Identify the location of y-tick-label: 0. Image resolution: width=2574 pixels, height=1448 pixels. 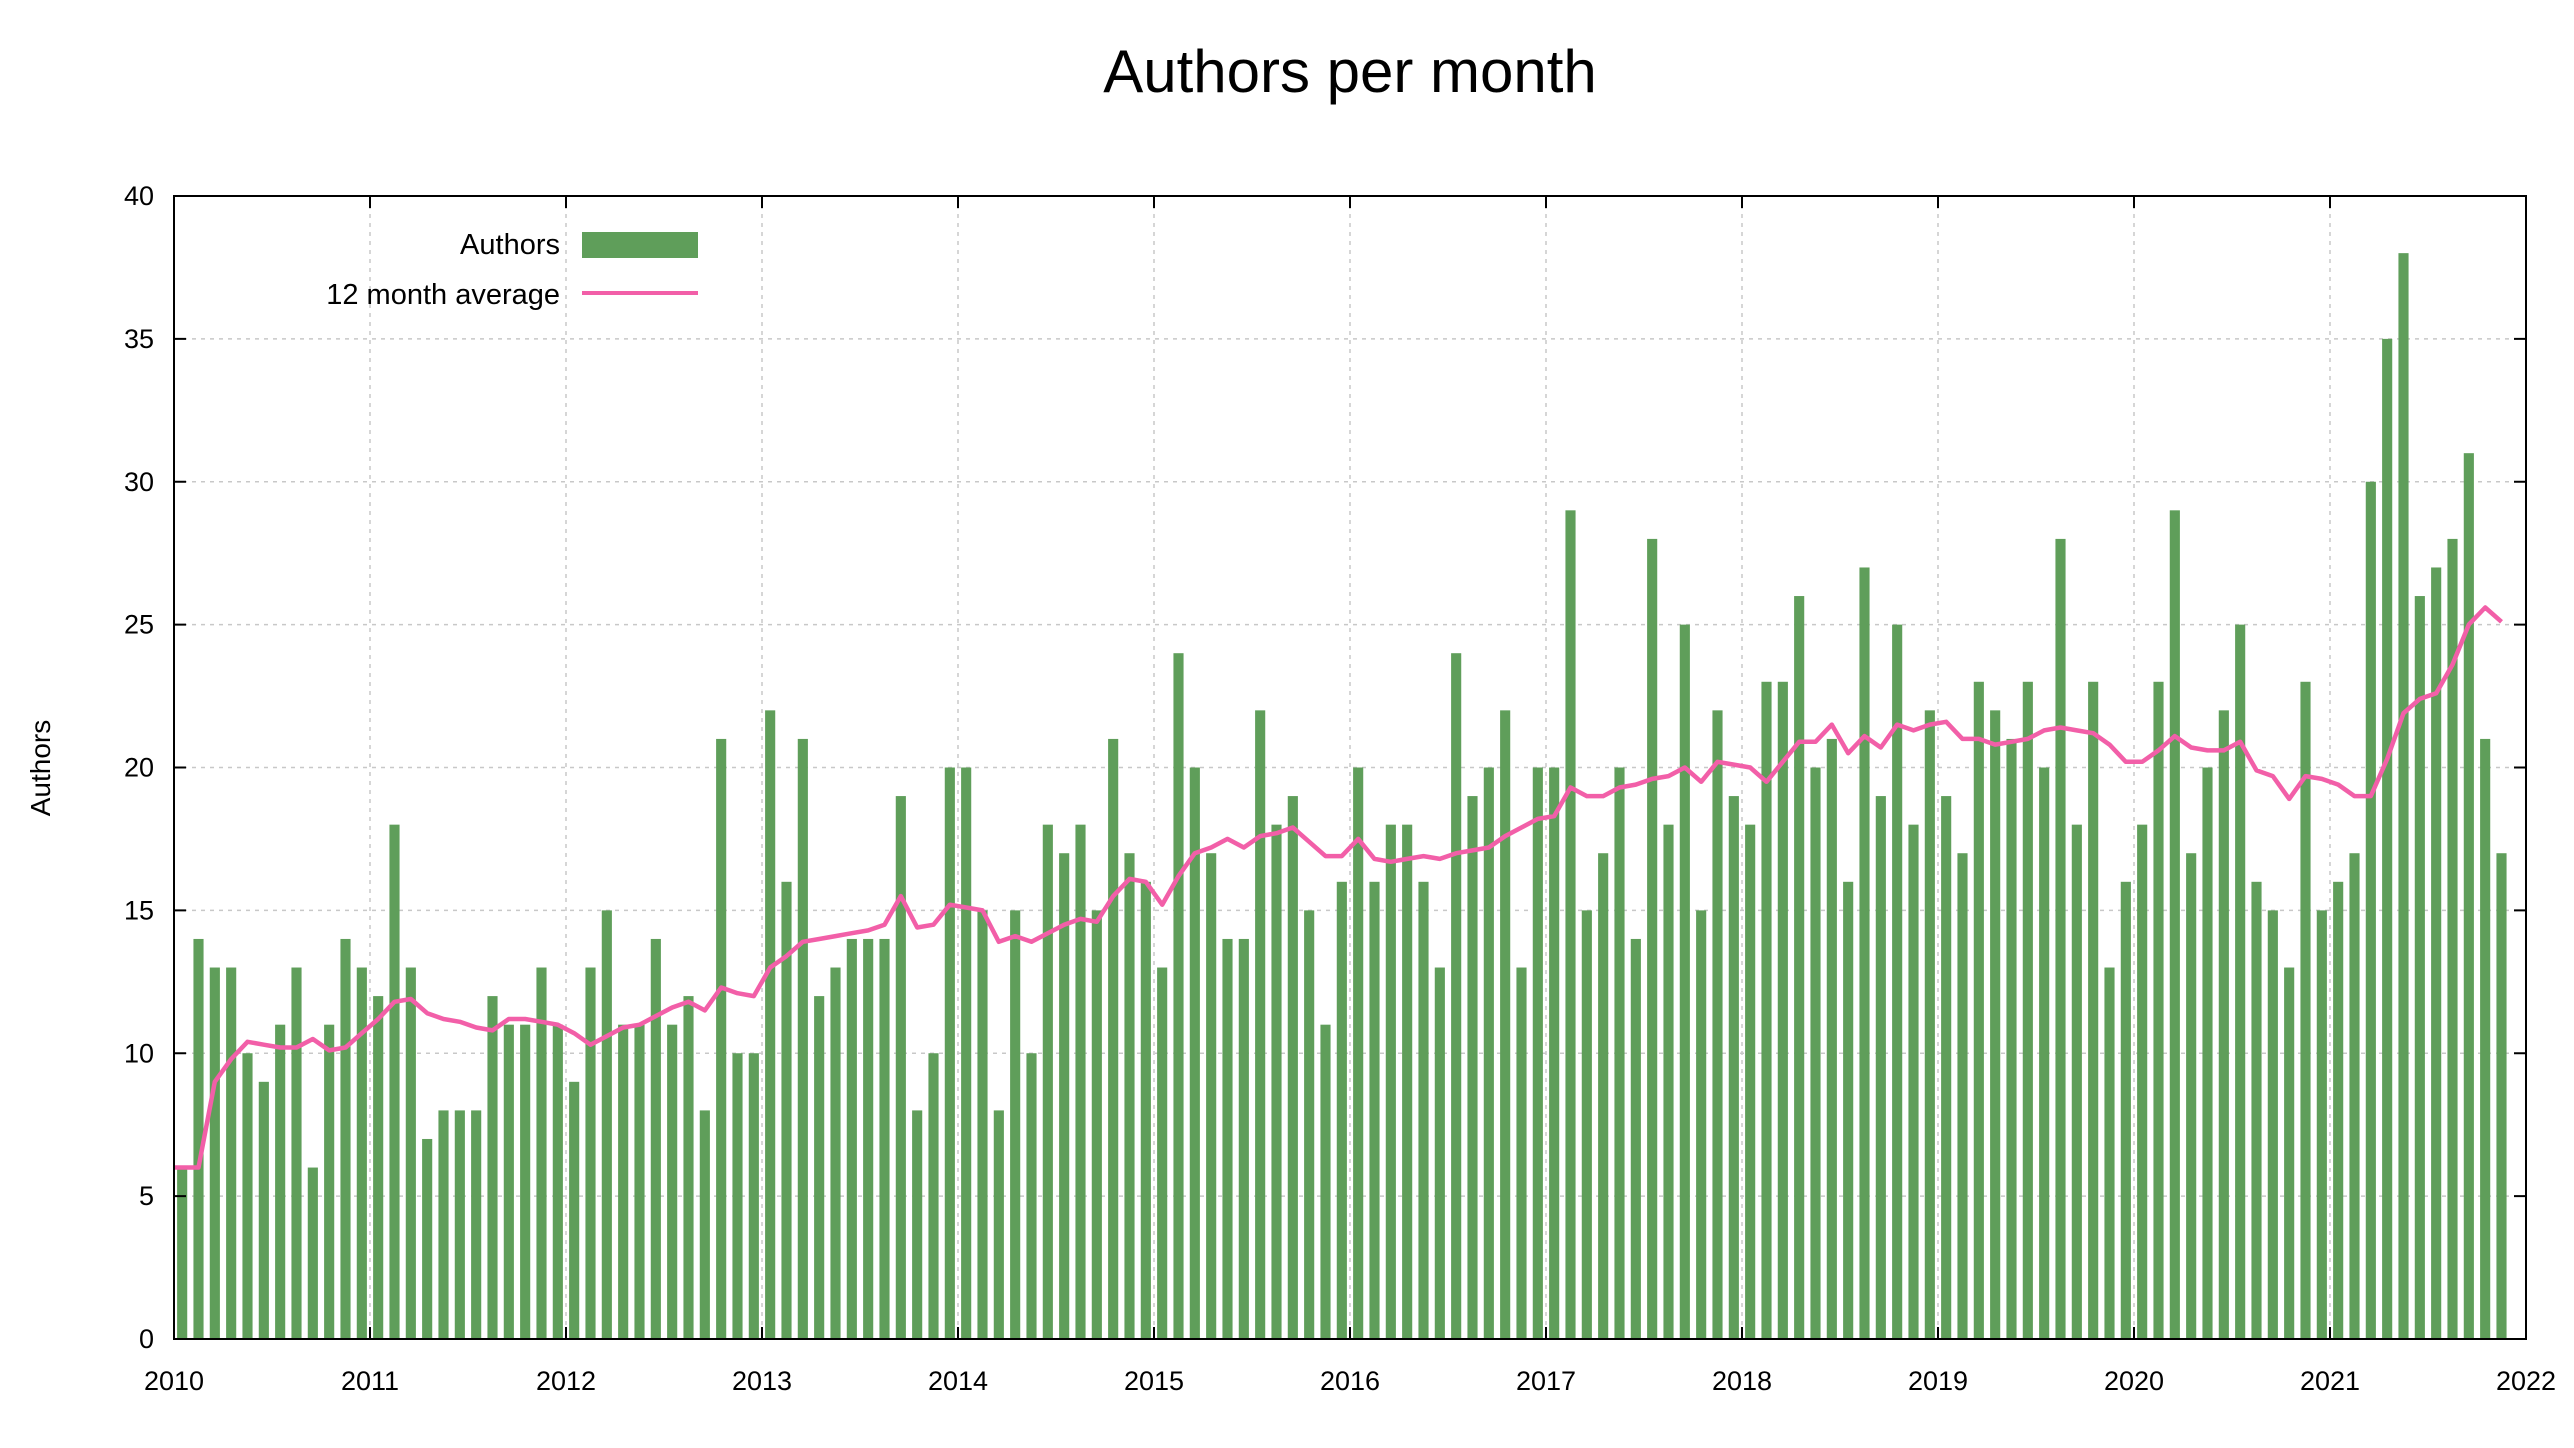
(146, 1339).